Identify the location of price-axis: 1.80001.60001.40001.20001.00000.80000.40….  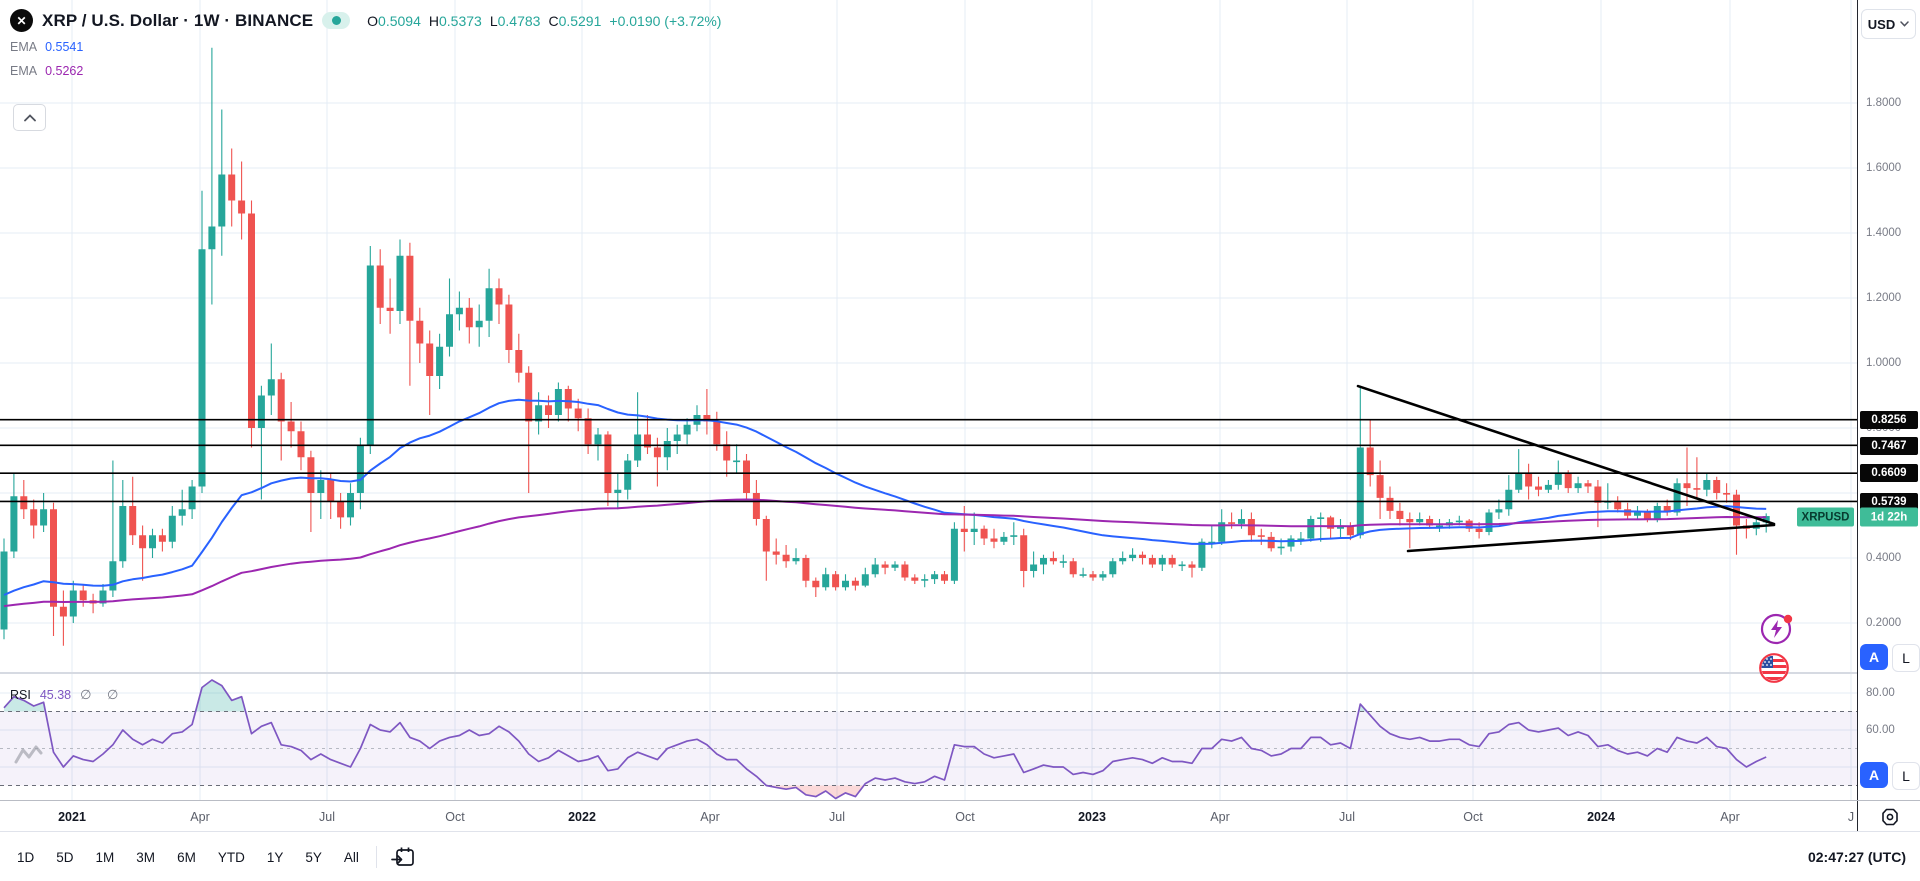
(1888, 400).